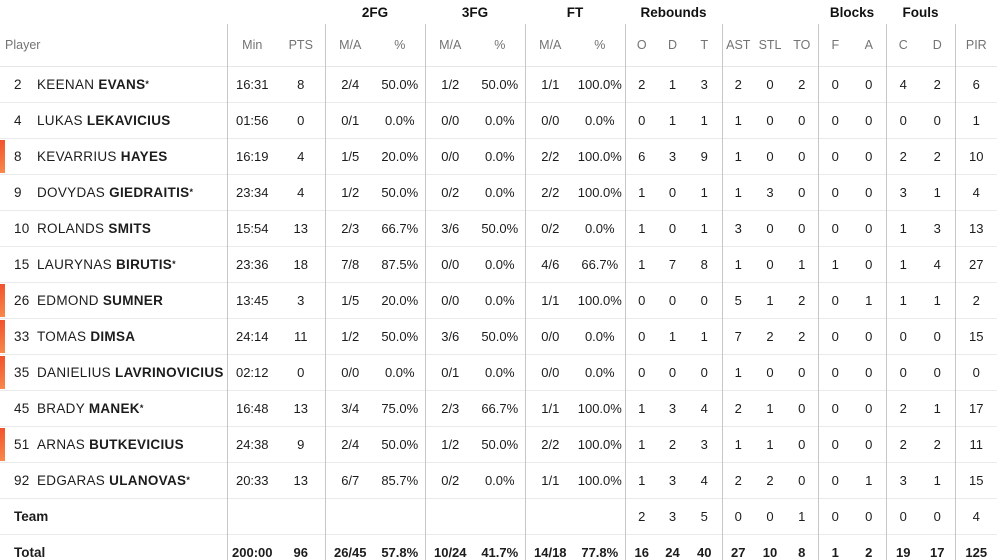 The image size is (997, 560). What do you see at coordinates (550, 516) in the screenshot?
I see `stat-ft-ma` at bounding box center [550, 516].